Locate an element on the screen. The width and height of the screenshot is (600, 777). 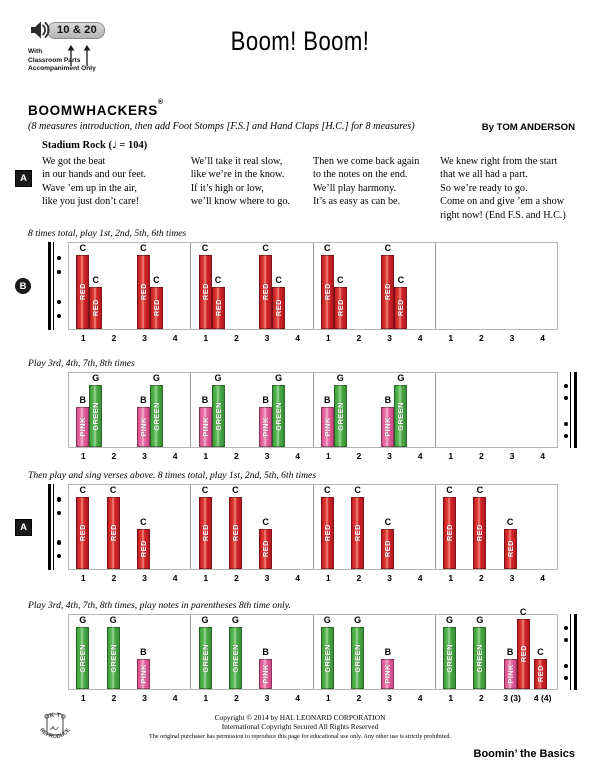
audio-track-badge: 10 & 20 is located at coordinates (66, 30).